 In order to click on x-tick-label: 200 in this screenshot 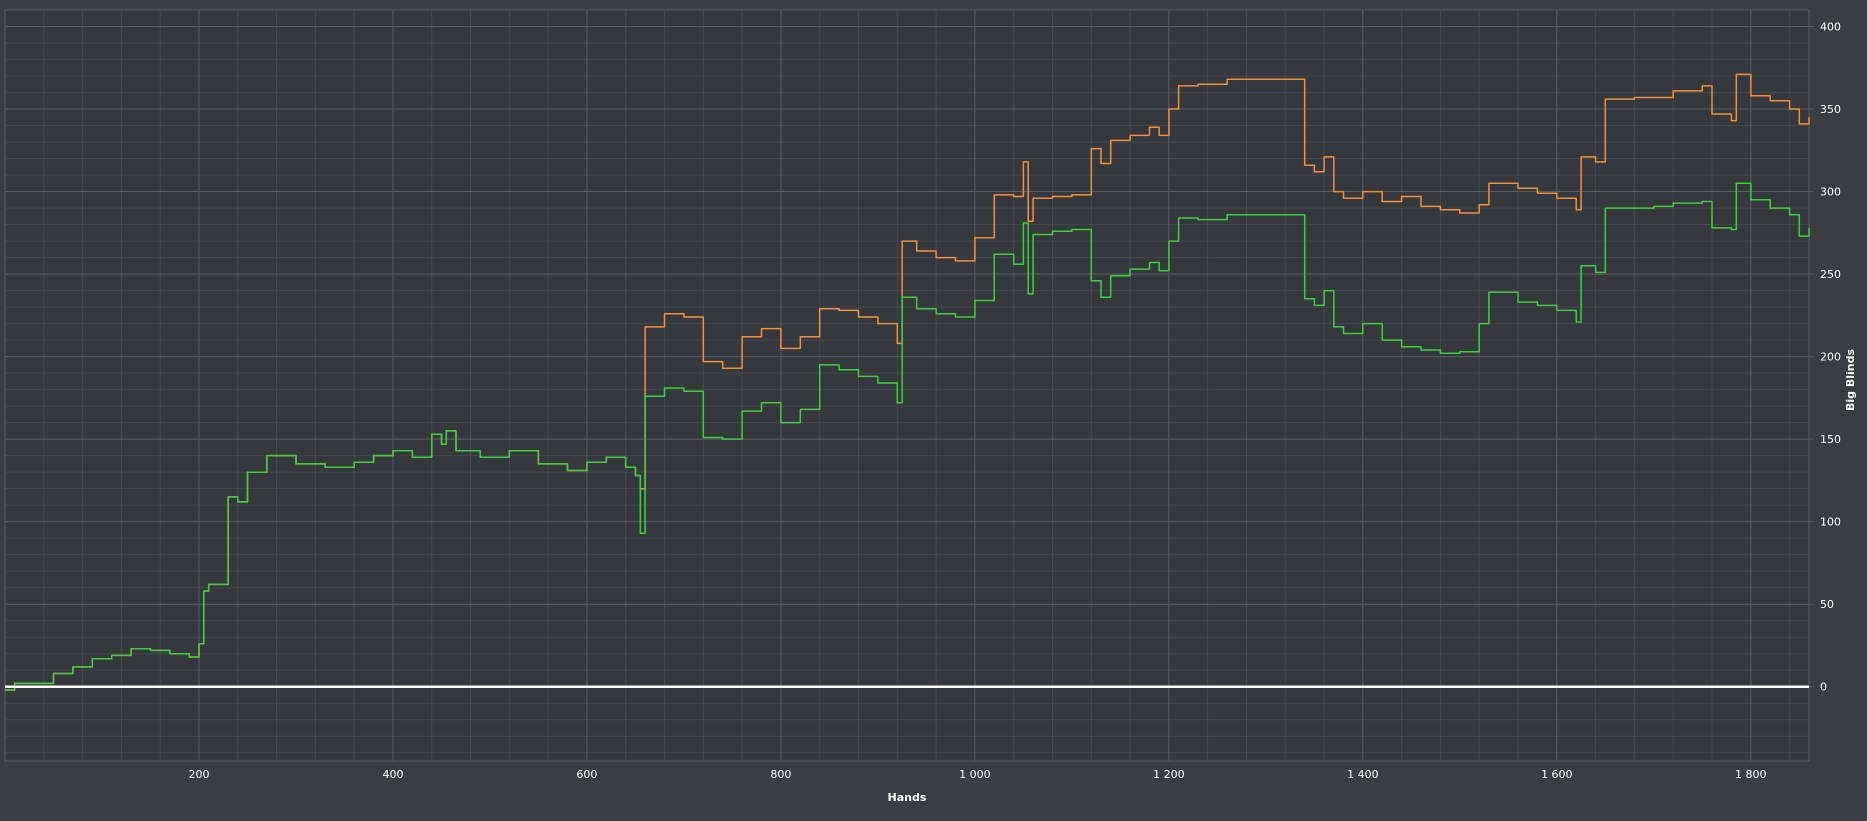, I will do `click(198, 774)`.